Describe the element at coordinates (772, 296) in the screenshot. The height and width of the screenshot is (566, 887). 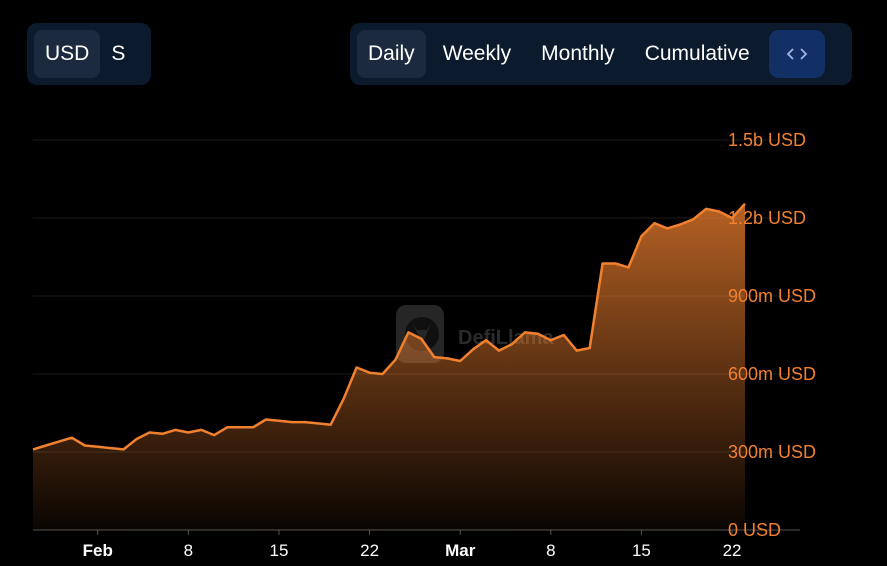
I see `y-tick-label: 900m USD` at that location.